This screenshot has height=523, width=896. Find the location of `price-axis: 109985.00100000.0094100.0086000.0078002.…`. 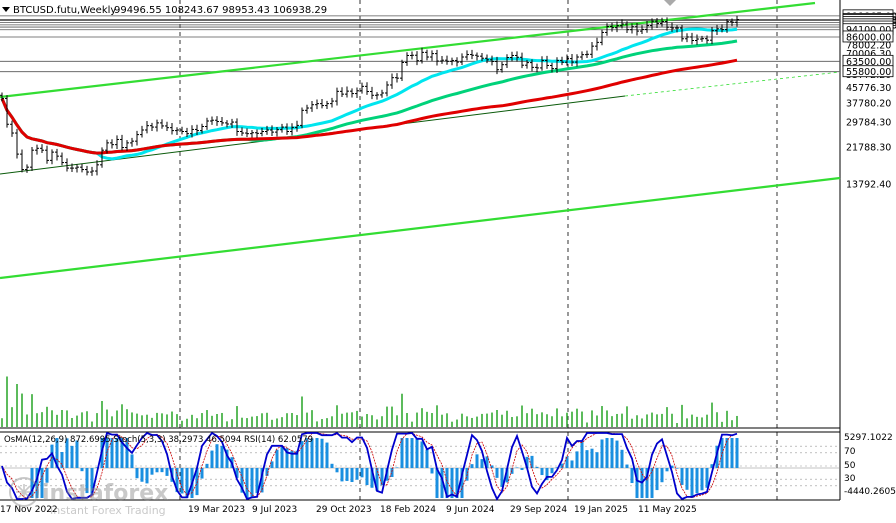

price-axis: 109985.00100000.0094100.0086000.0078002.… is located at coordinates (869, 100).